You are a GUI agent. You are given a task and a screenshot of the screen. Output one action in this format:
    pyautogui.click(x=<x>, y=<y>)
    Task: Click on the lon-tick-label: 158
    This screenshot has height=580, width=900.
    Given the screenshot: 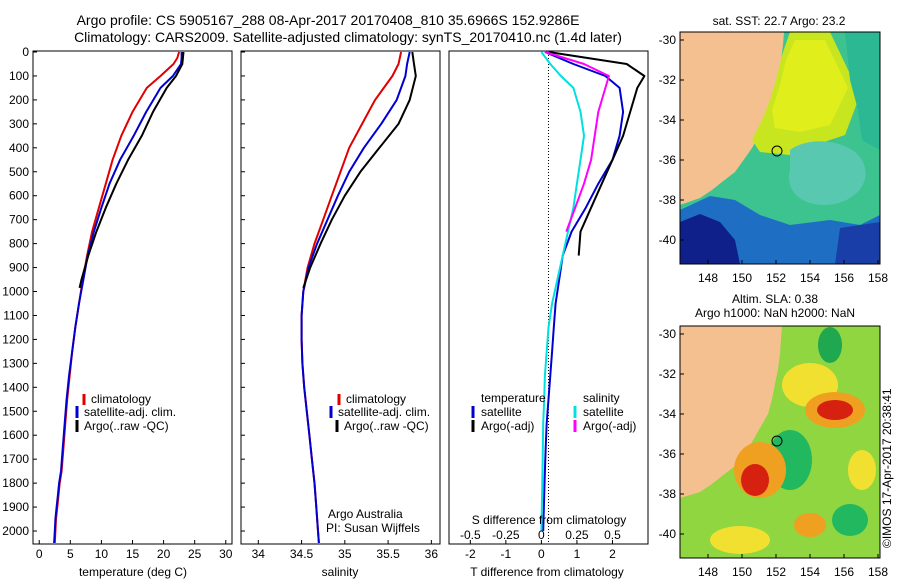 What is the action you would take?
    pyautogui.click(x=878, y=572)
    